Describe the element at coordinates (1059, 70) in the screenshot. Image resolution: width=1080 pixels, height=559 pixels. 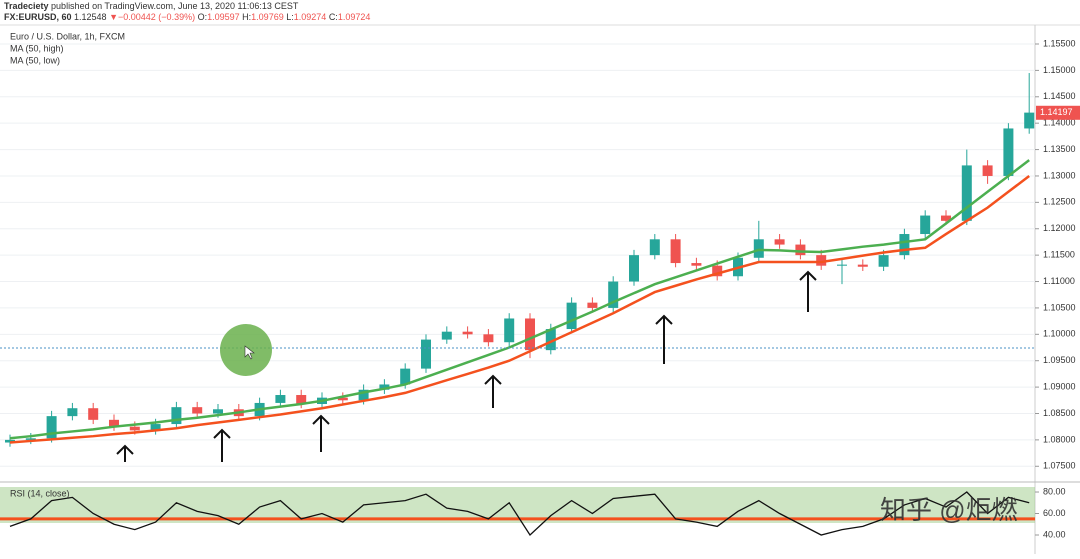
I see `y-tick-label: 1.15000` at that location.